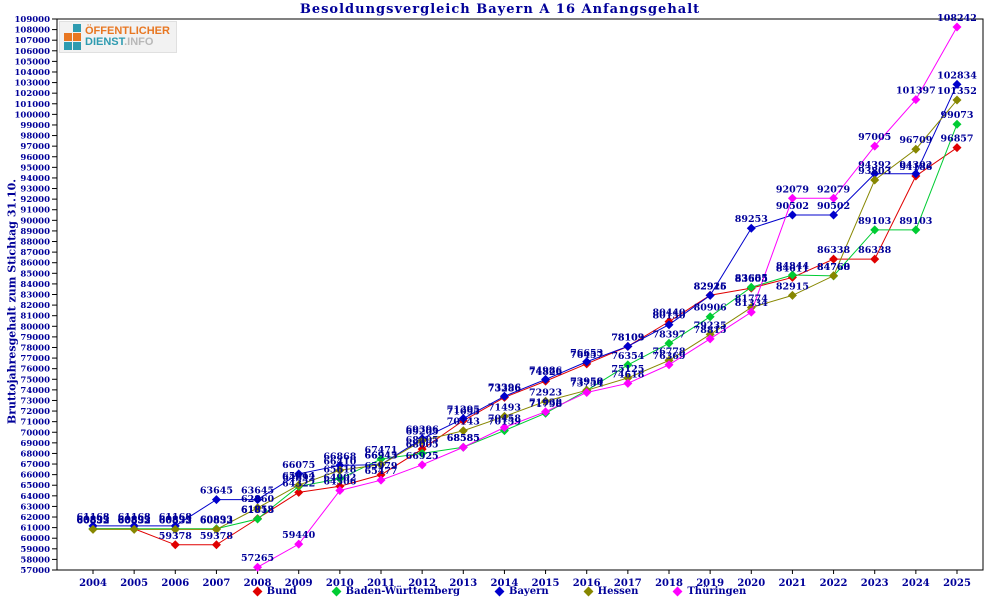 The height and width of the screenshot is (600, 1000). I want to click on data-point-label: 84611, so click(792, 268).